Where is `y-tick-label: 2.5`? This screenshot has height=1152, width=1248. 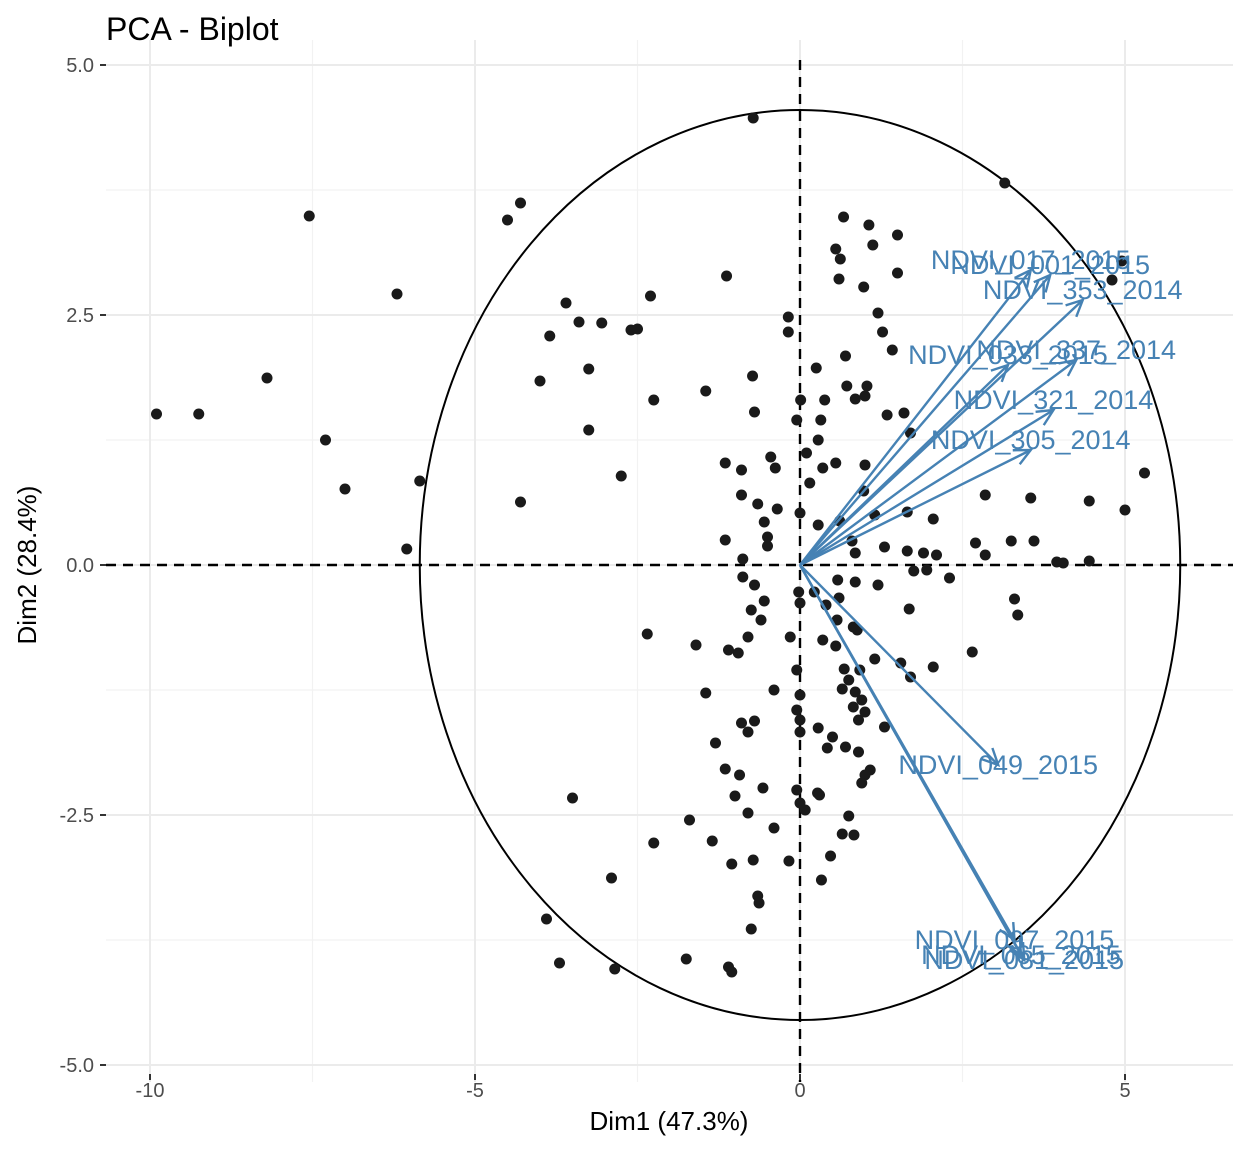
y-tick-label: 2.5 is located at coordinates (80, 316).